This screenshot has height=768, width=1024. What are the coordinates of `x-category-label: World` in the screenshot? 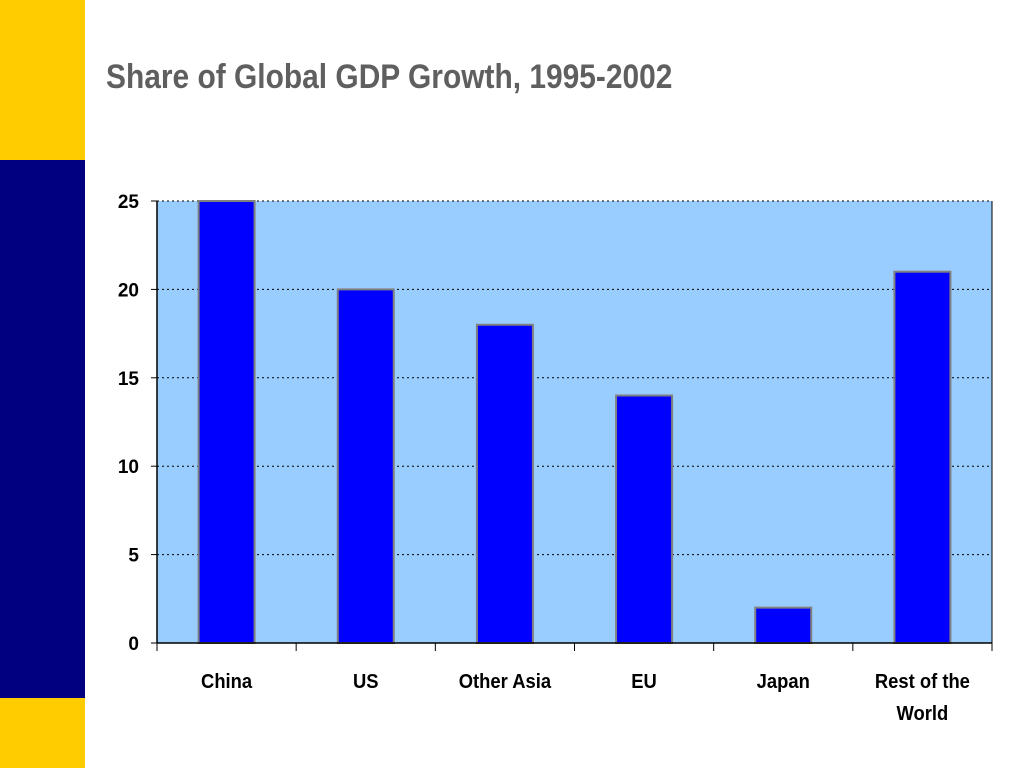 It's located at (923, 714).